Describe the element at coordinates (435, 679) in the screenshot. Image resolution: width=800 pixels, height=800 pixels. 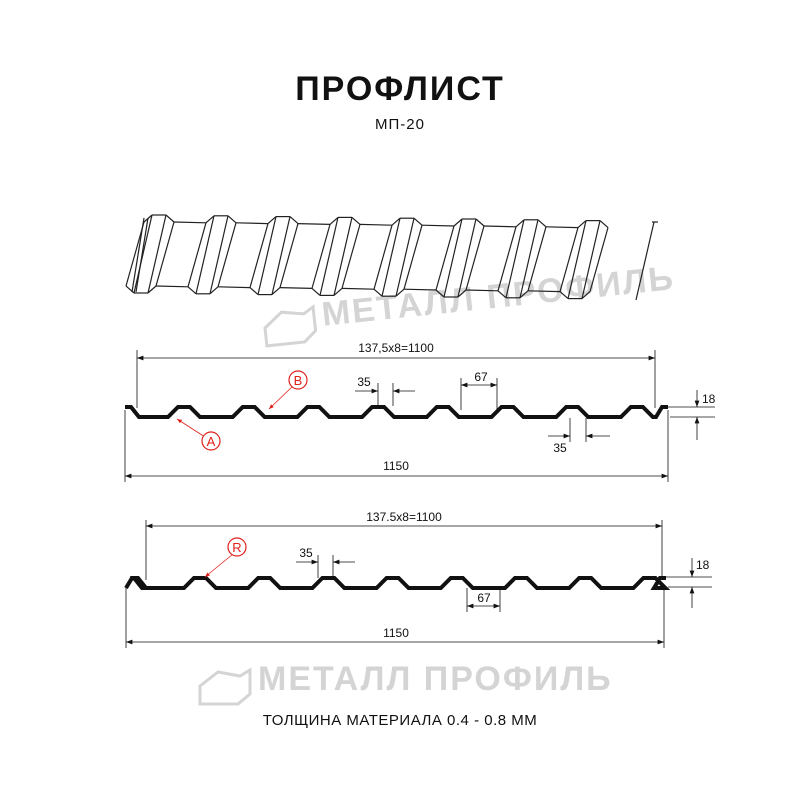
I see `watermark-text: МЕТАЛЛ ПРОФИЛЬ` at that location.